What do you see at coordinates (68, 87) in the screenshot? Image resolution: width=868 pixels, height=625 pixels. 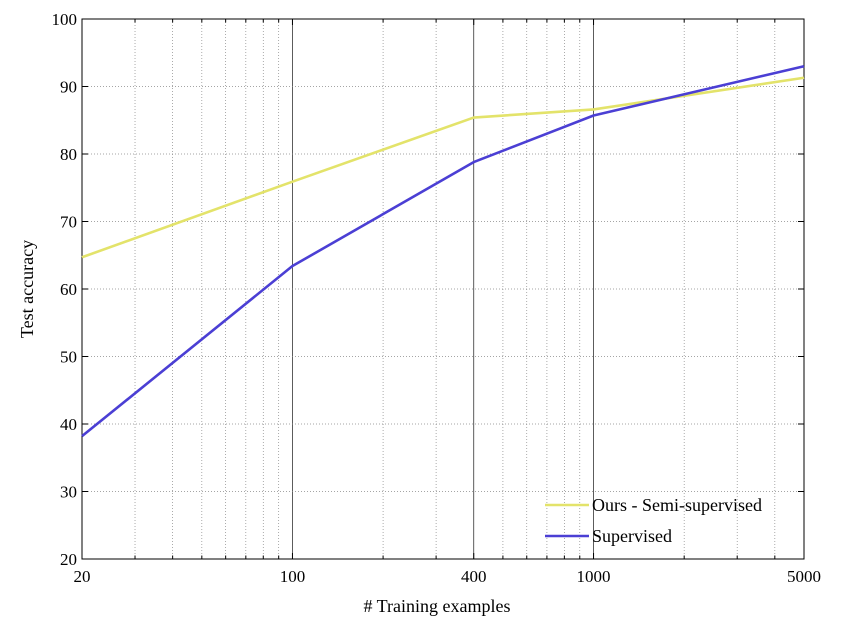 I see `y-tick-label: 90` at bounding box center [68, 87].